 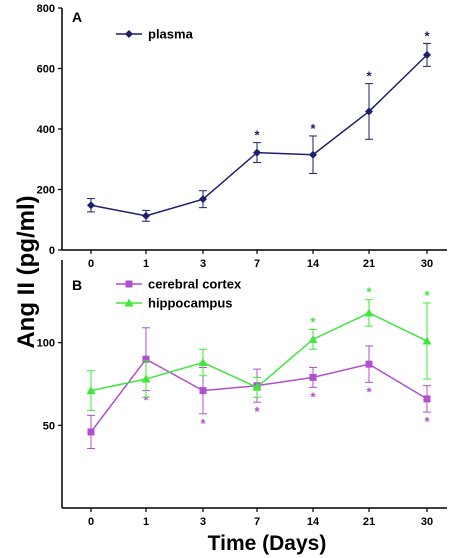 I want to click on x-axis-label: Time (Days), so click(x=267, y=543).